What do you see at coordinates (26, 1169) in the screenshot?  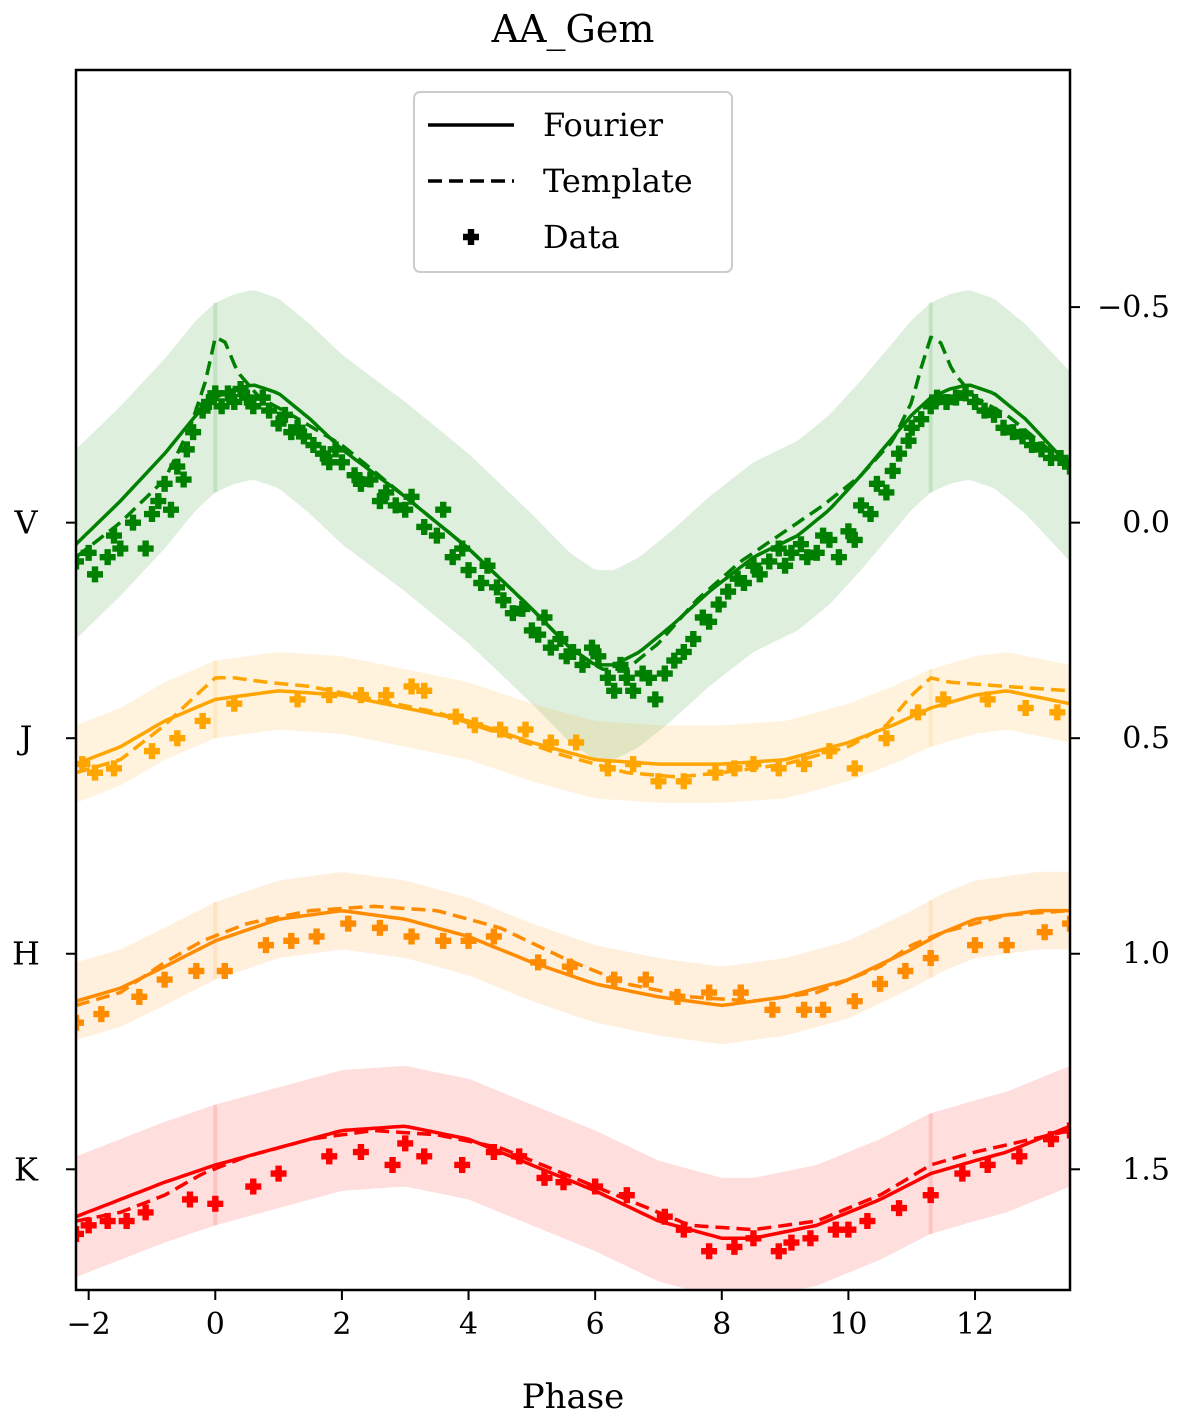 I see `band-label-k: K` at bounding box center [26, 1169].